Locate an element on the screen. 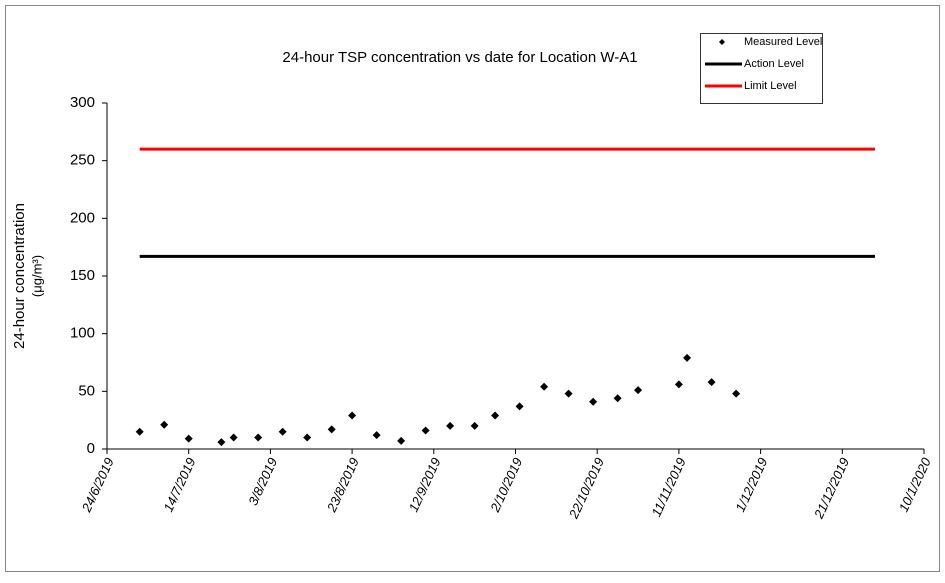 This screenshot has height=583, width=945. legend-label: Action Level is located at coordinates (774, 64).